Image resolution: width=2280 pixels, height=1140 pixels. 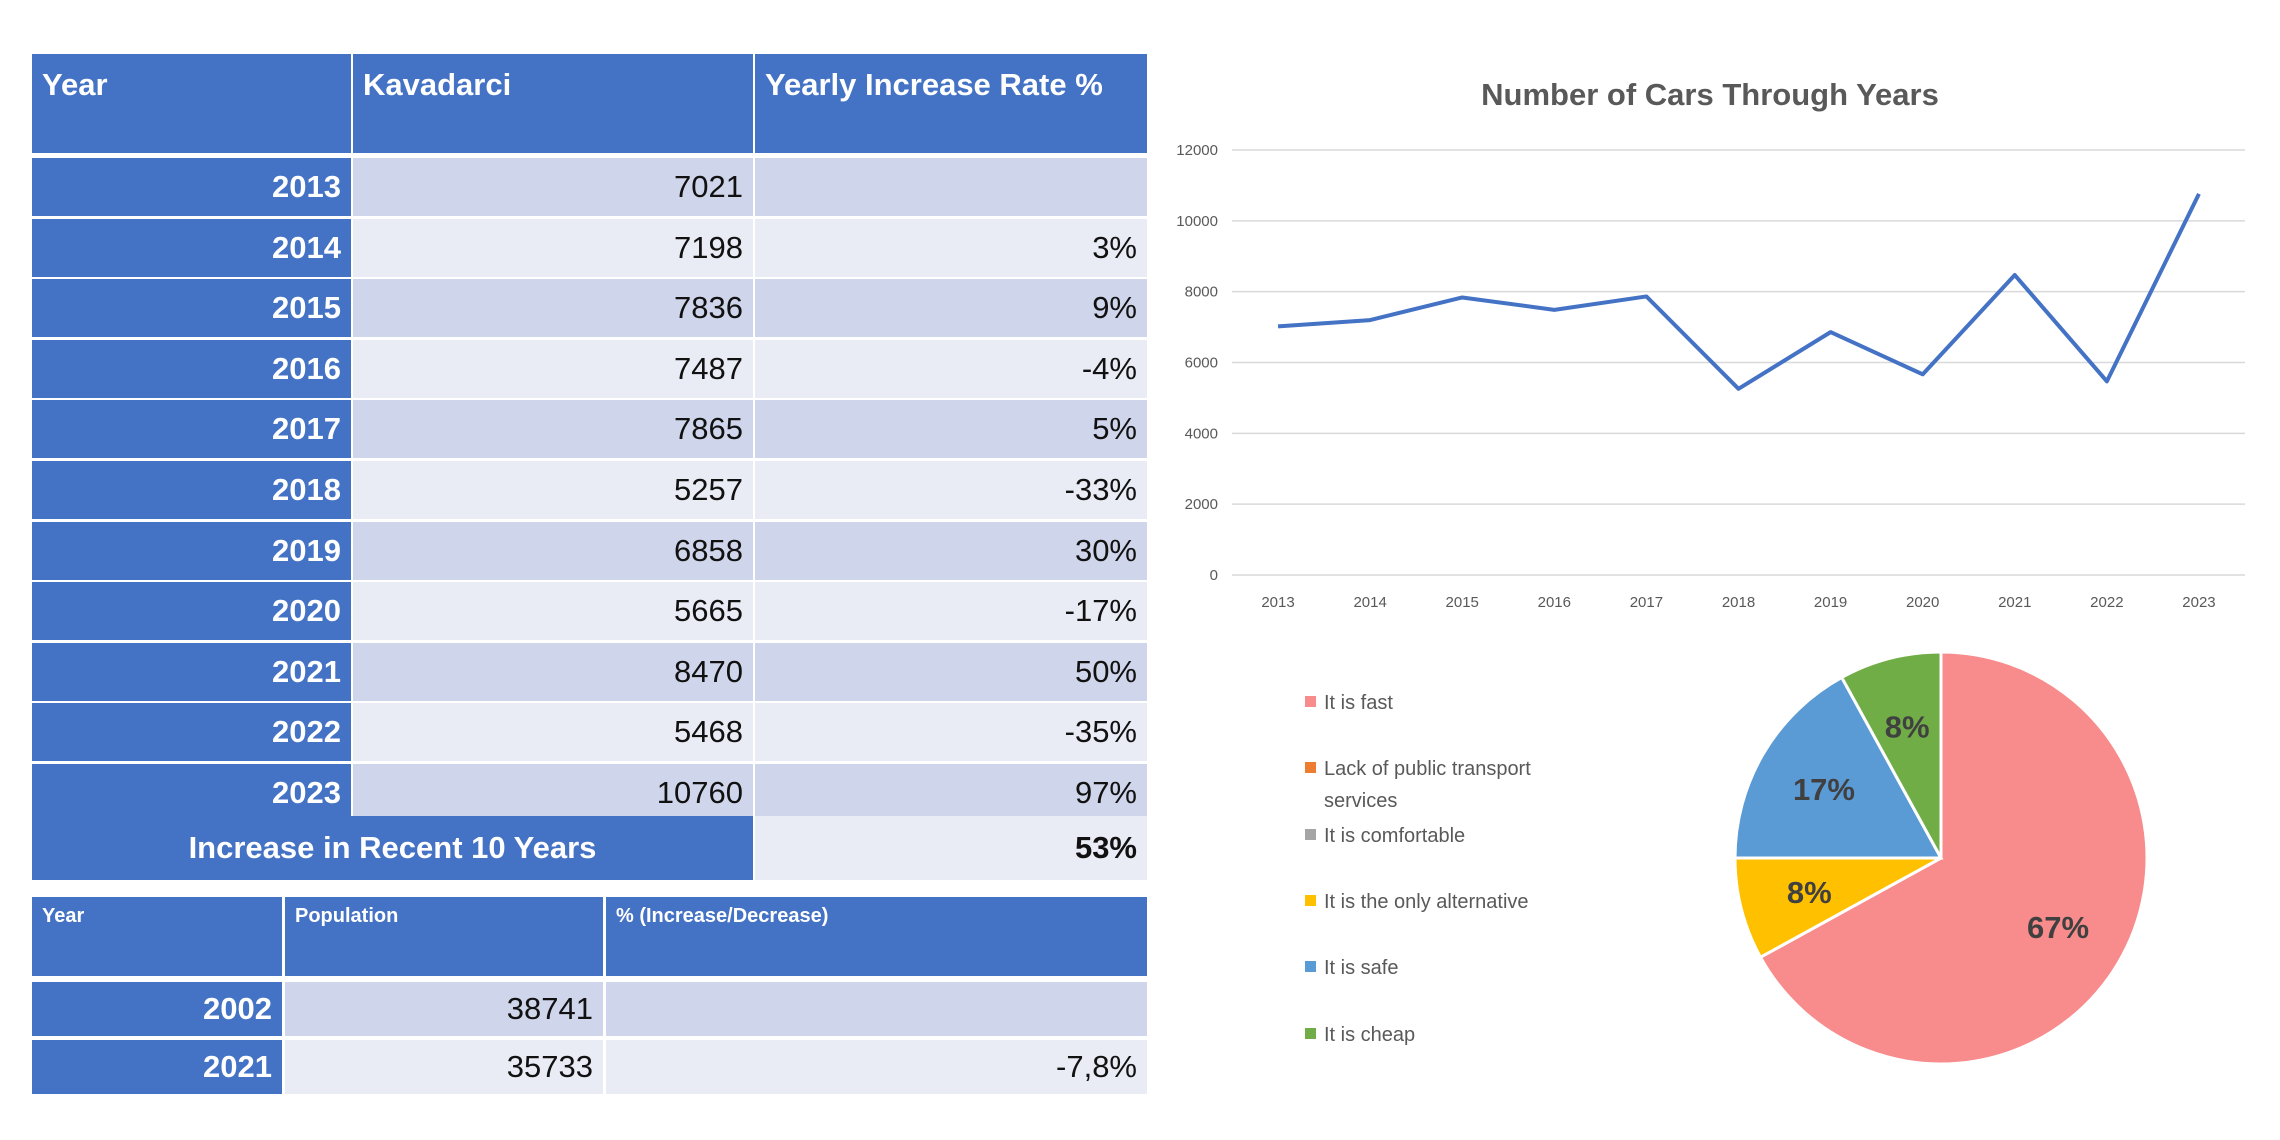 I want to click on row-year: 2013, so click(x=191, y=187).